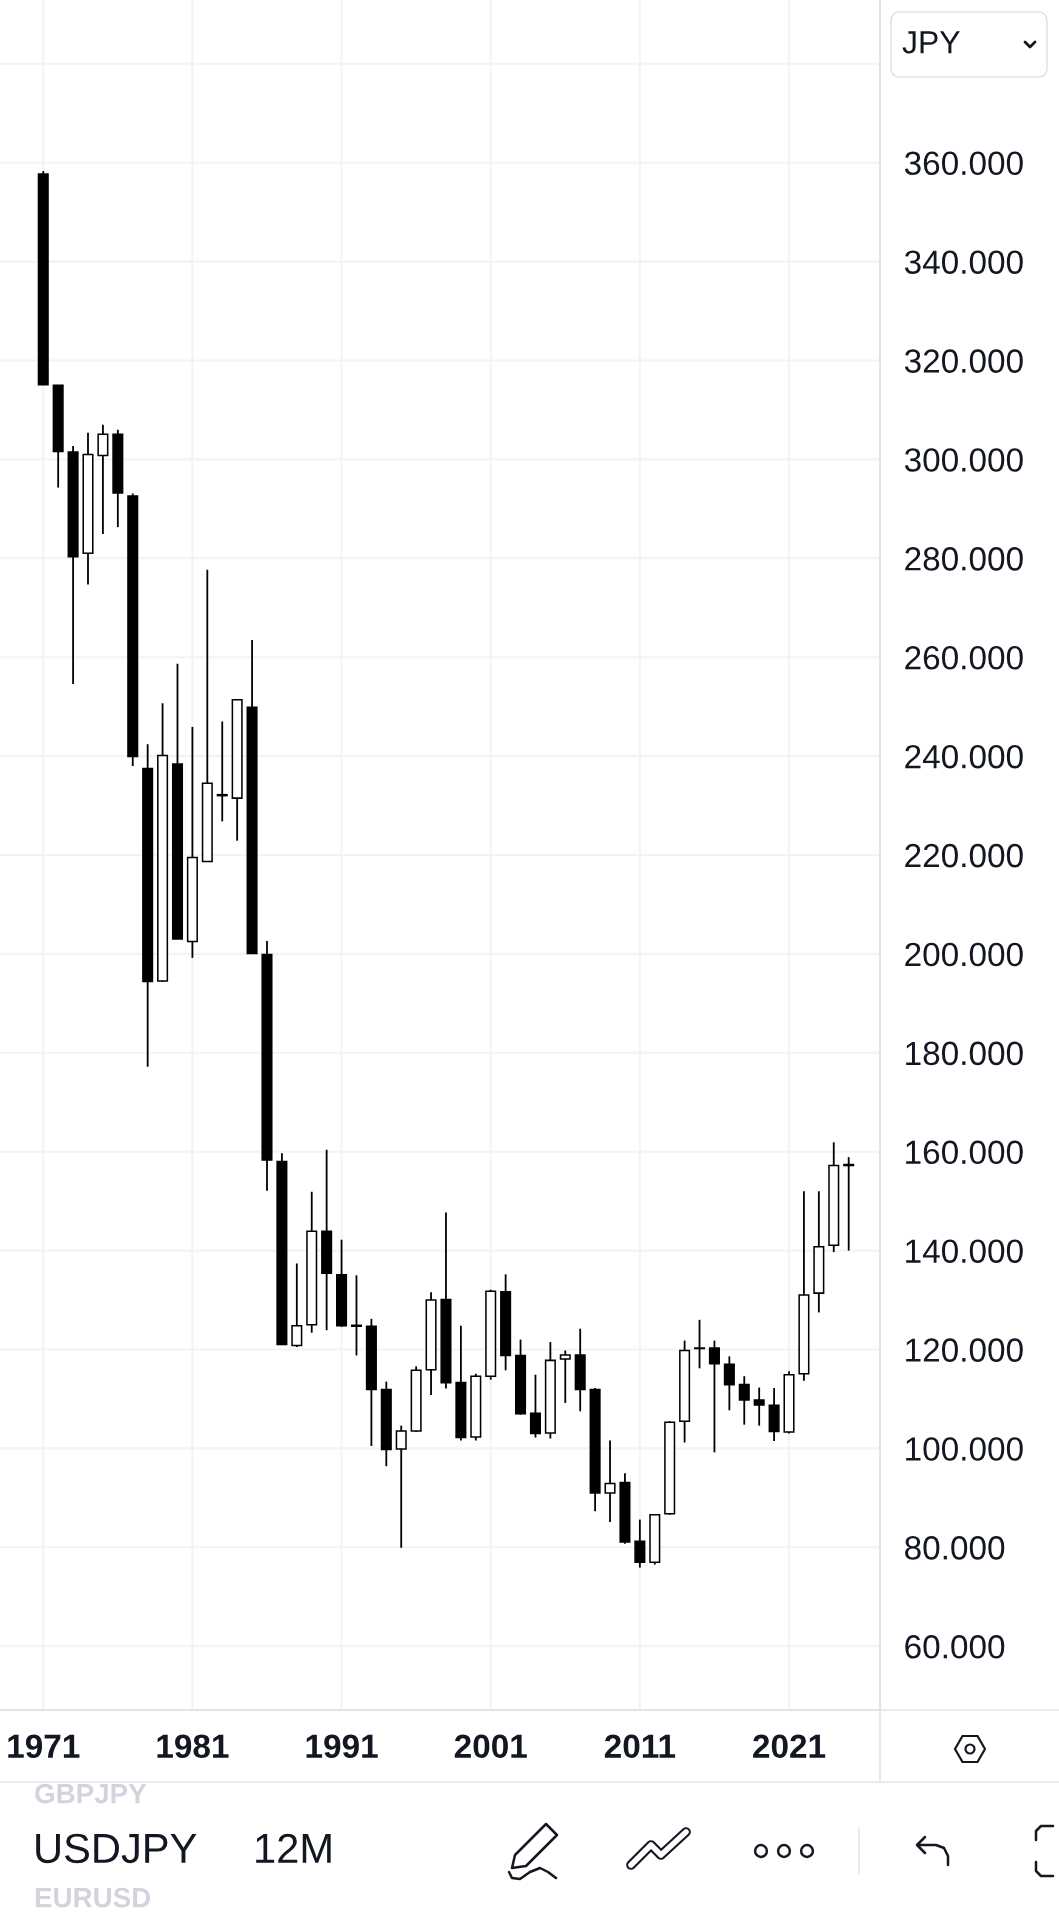 Image resolution: width=1059 pixels, height=1920 pixels. I want to click on text: USDJPY, so click(116, 1848).